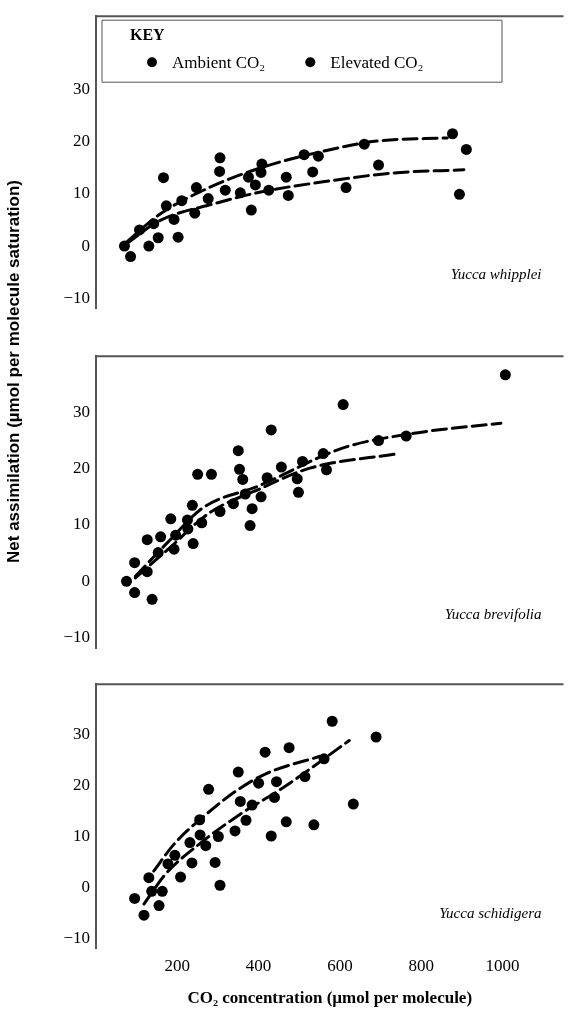  Describe the element at coordinates (330, 998) in the screenshot. I see `x-axis-title: CO₂ concentration (µmol per molecule)` at that location.